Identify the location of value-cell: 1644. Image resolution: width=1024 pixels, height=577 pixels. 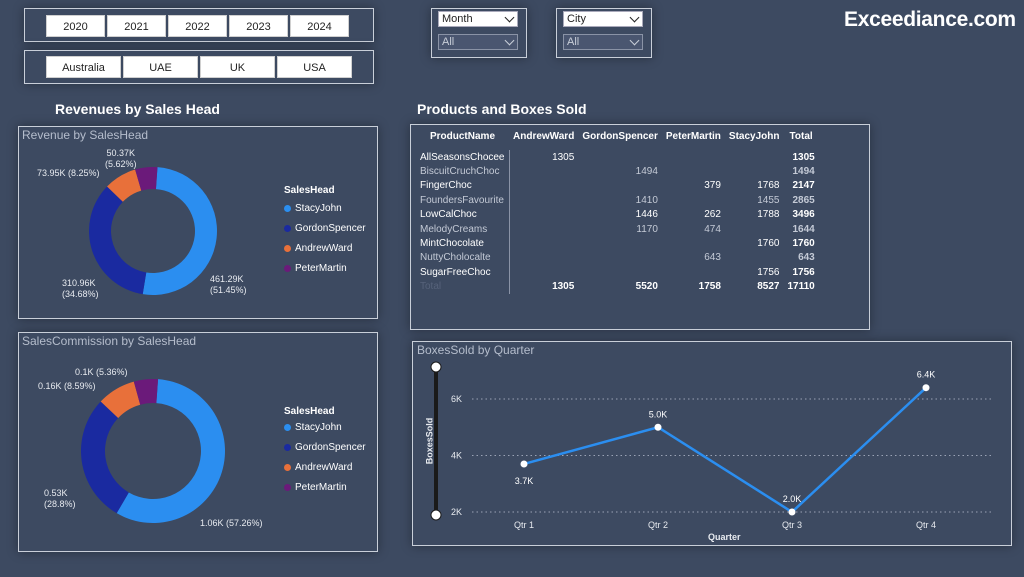
(803, 229).